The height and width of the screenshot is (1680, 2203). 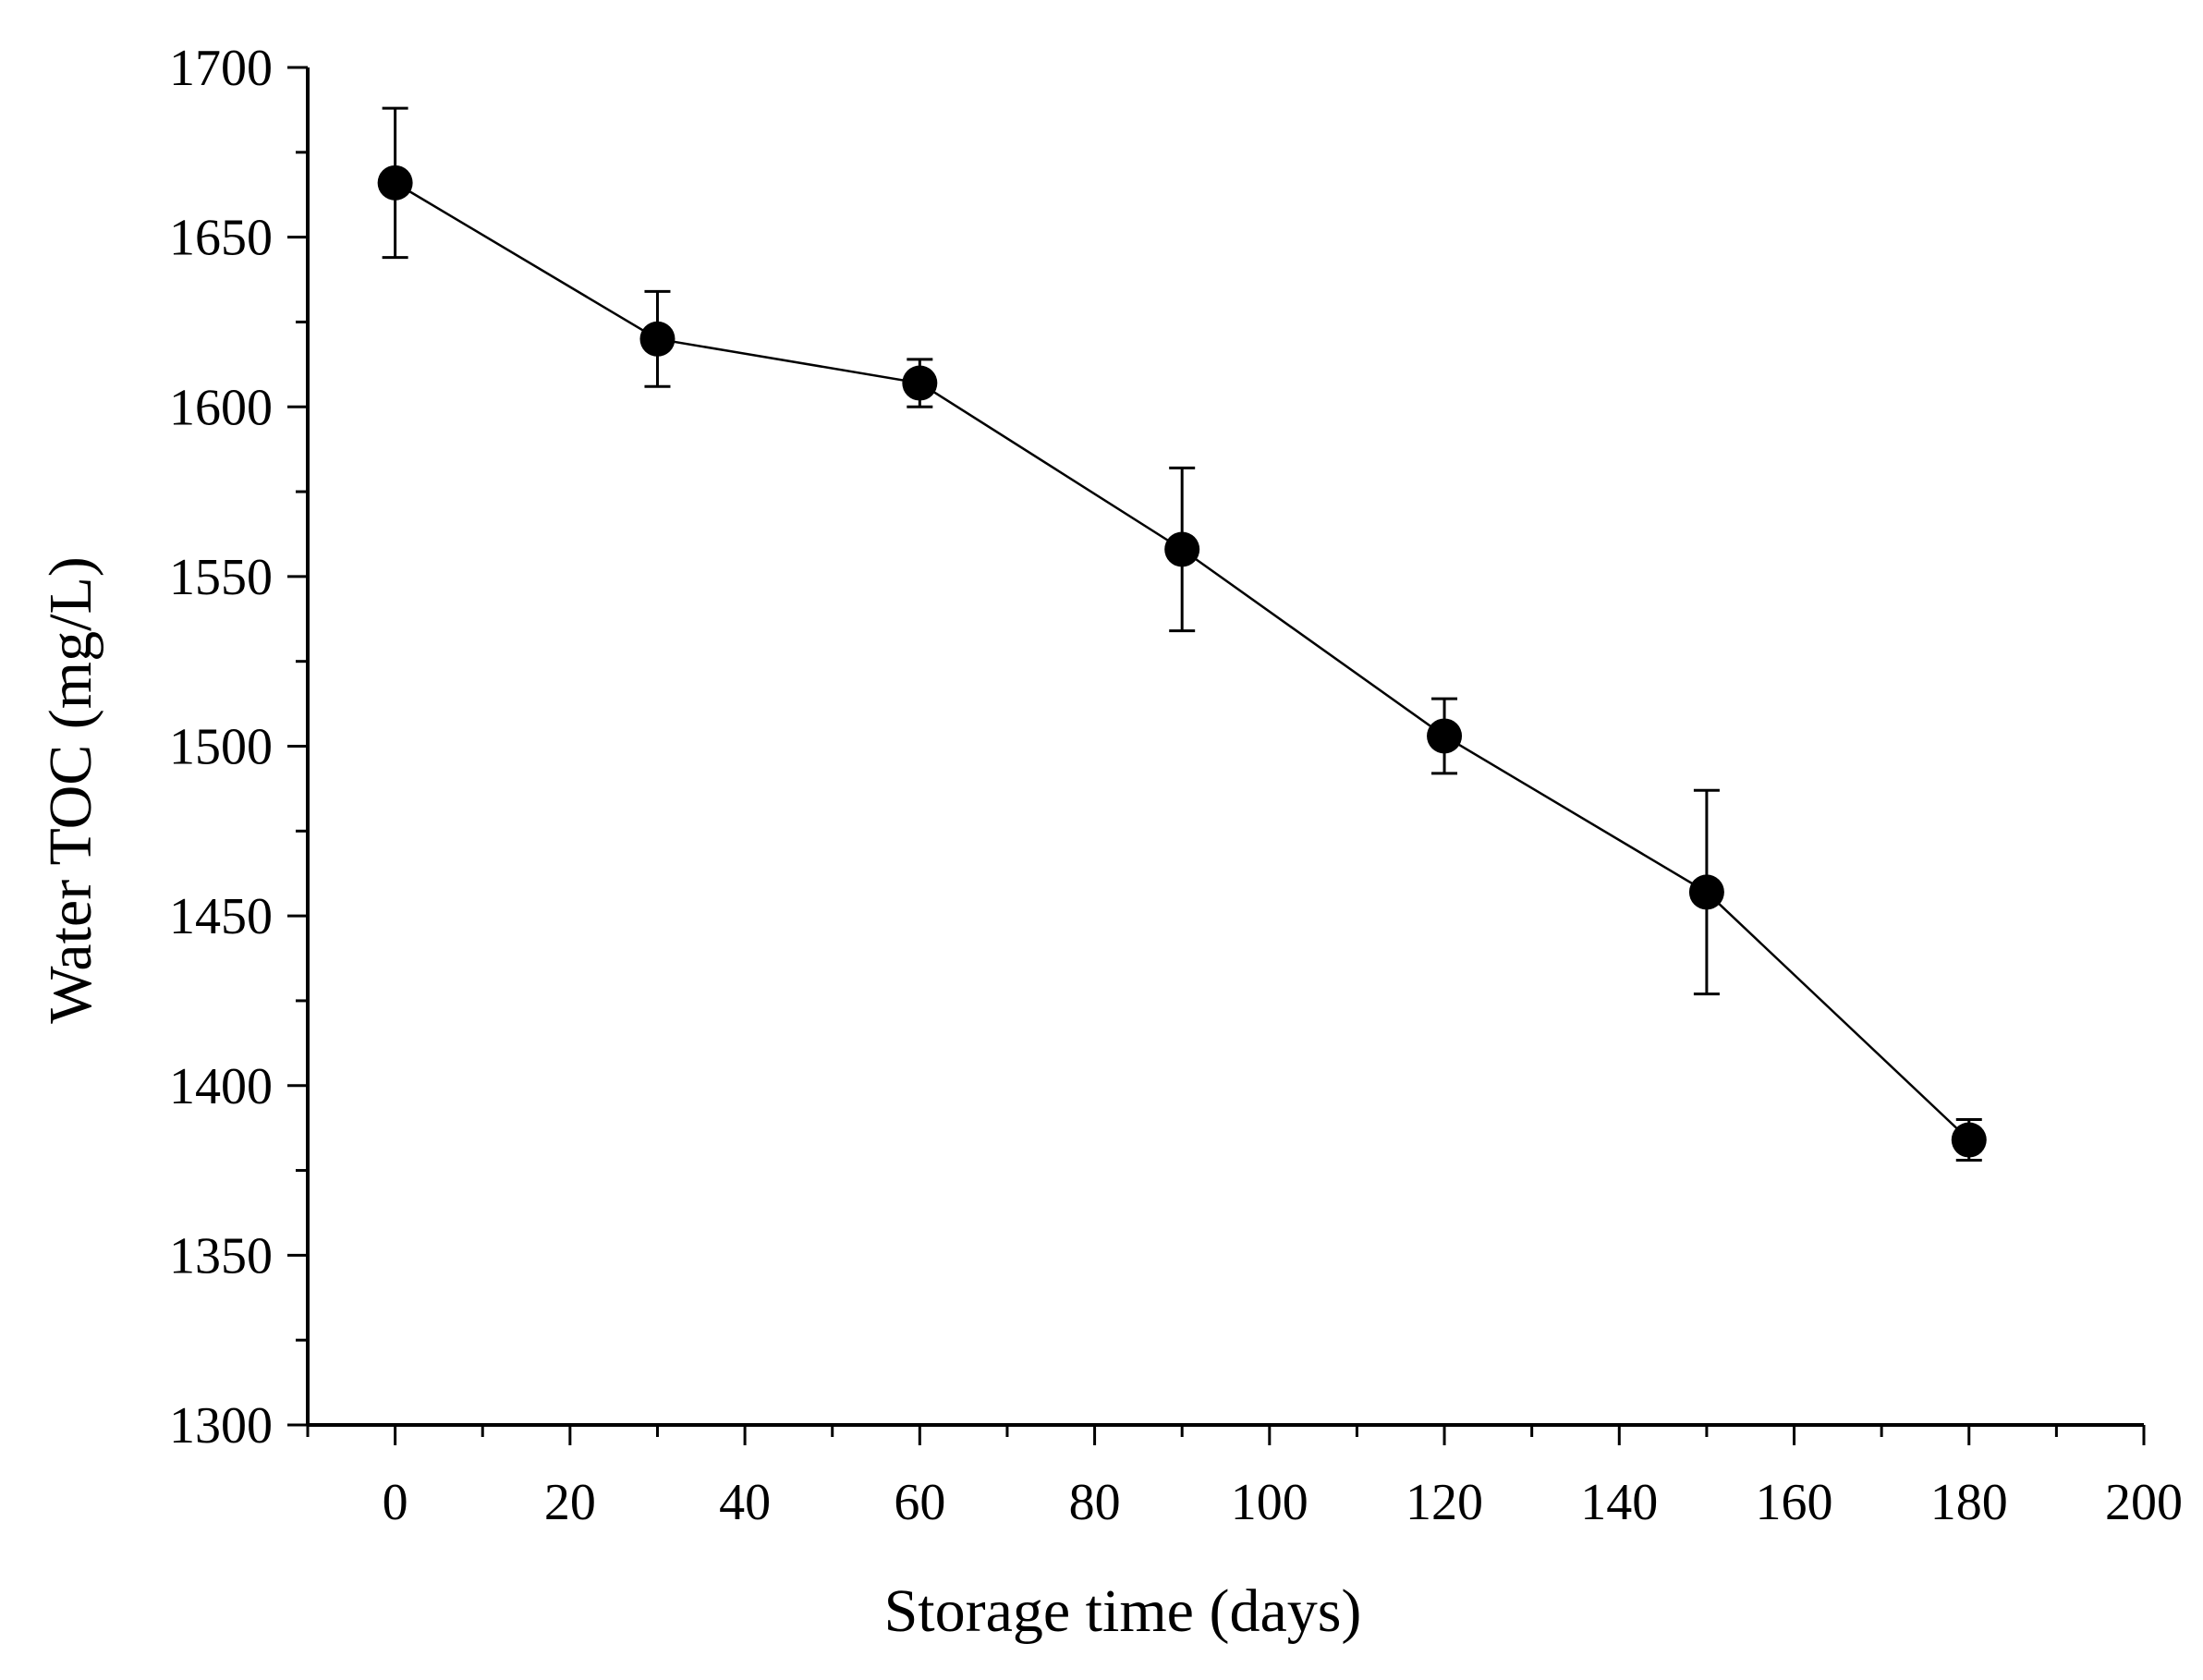 I want to click on x-tick-label: 60, so click(x=920, y=1502).